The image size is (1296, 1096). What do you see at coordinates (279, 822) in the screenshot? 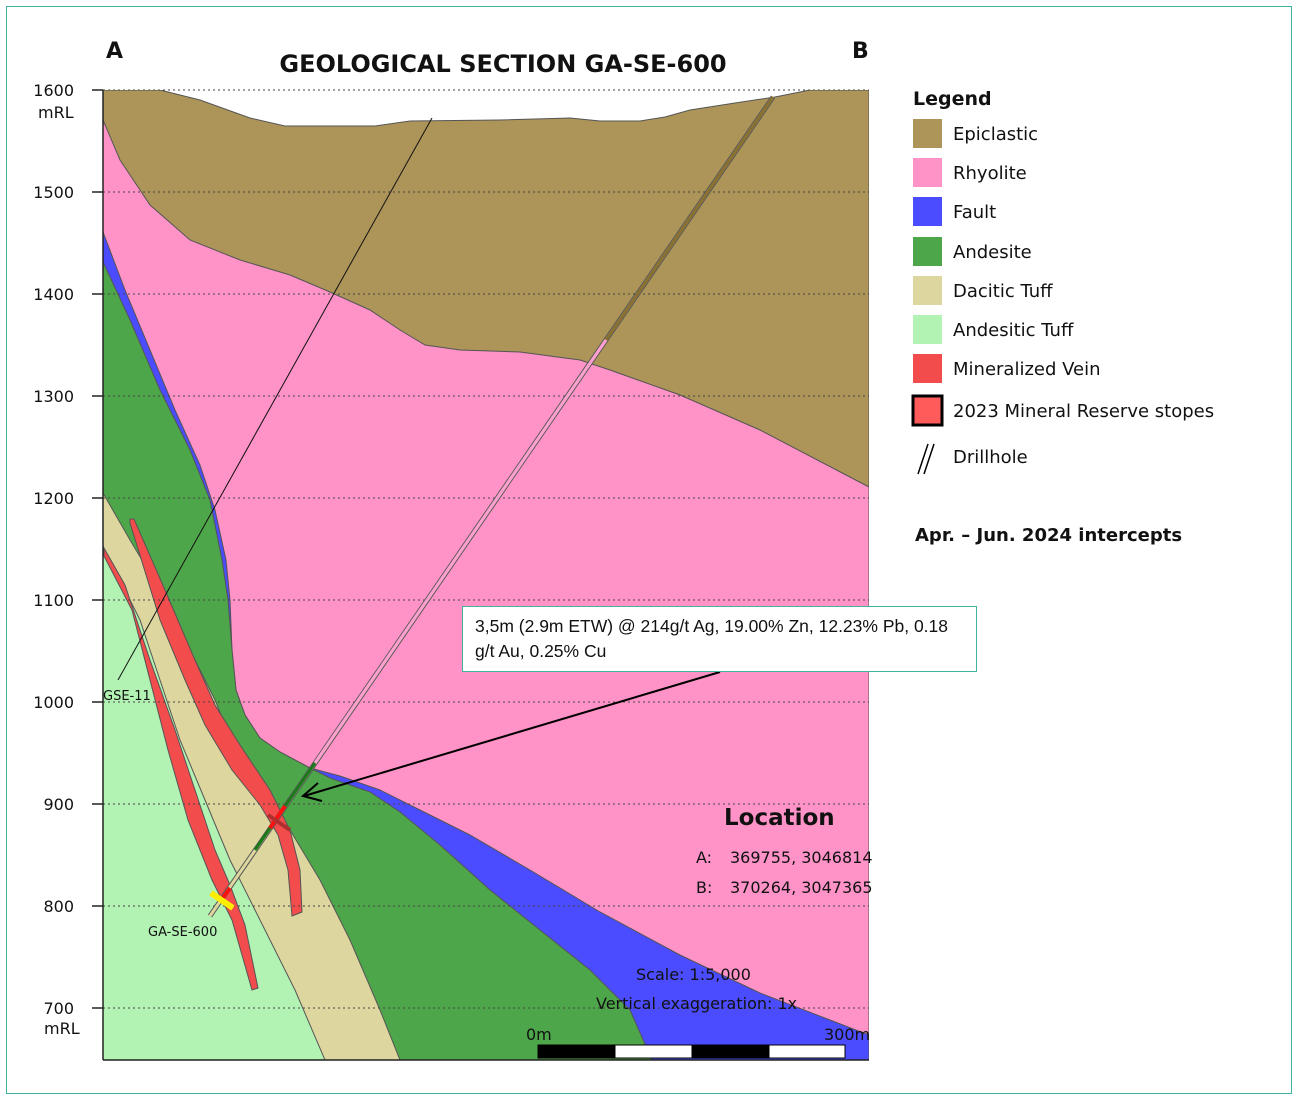
I see `stope-intercept-marker` at bounding box center [279, 822].